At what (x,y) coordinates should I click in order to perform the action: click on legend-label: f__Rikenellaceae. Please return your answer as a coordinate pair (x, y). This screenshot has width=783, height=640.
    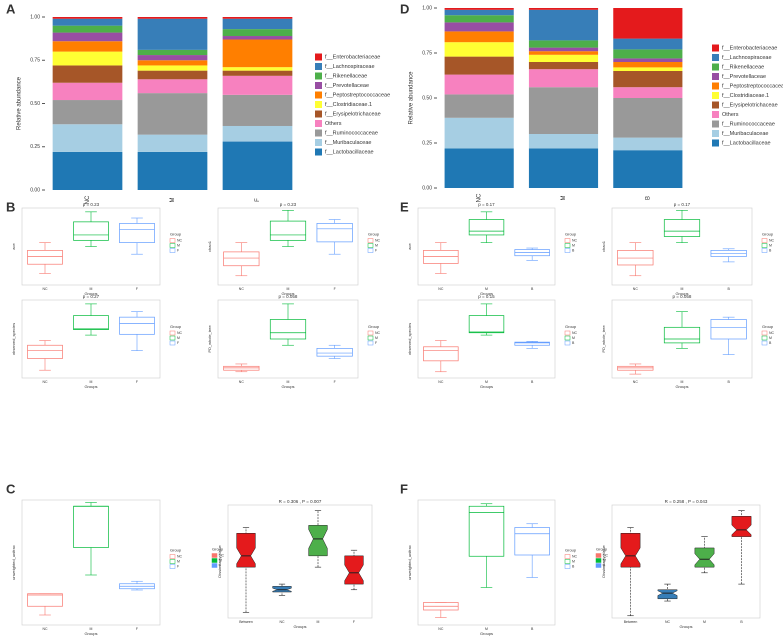
    Looking at the image, I should click on (346, 76).